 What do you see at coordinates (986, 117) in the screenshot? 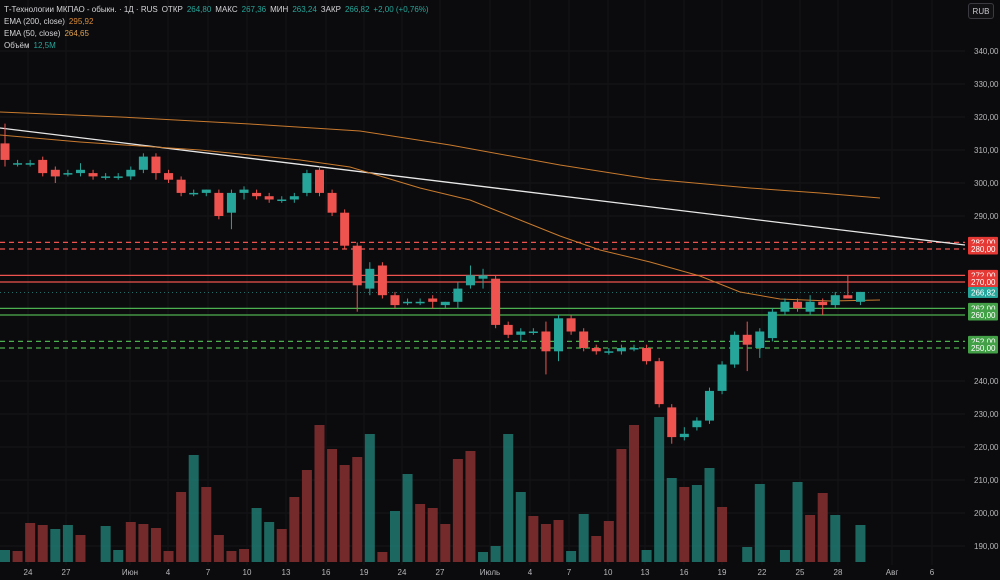
I see `price-tick-label: 320,00` at bounding box center [986, 117].